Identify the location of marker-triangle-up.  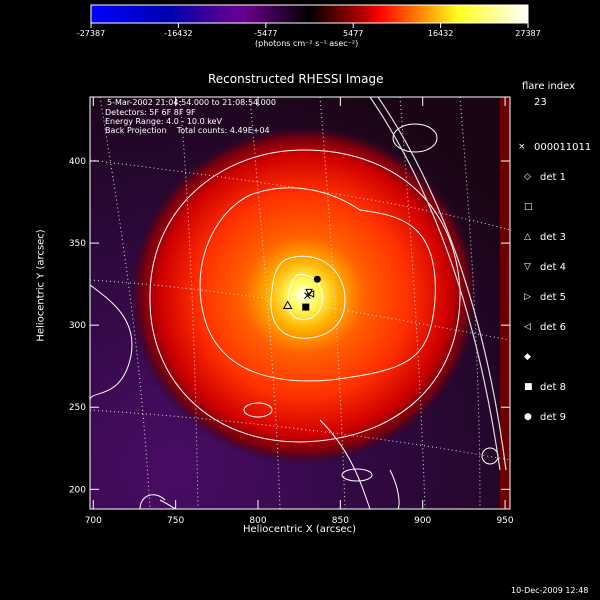
(287, 304).